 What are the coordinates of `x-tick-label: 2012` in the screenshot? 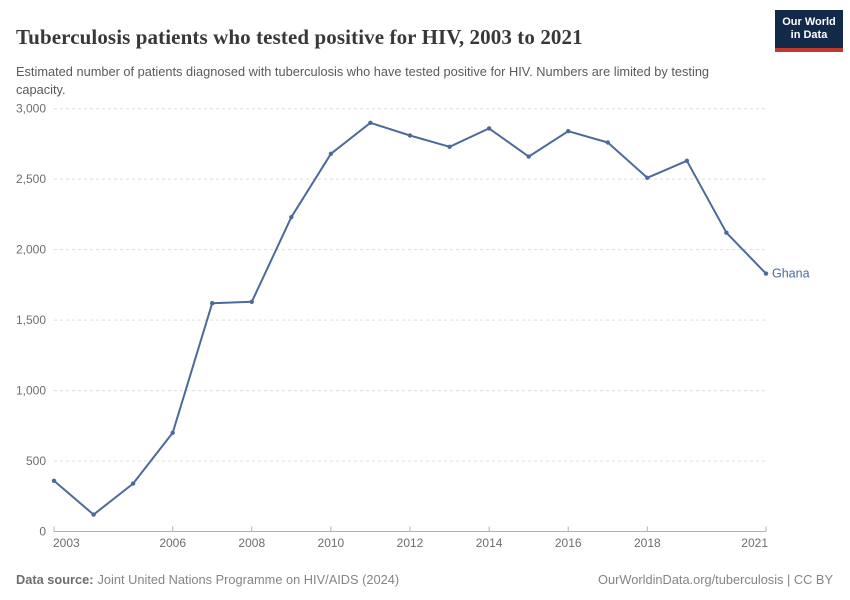 It's located at (410, 543).